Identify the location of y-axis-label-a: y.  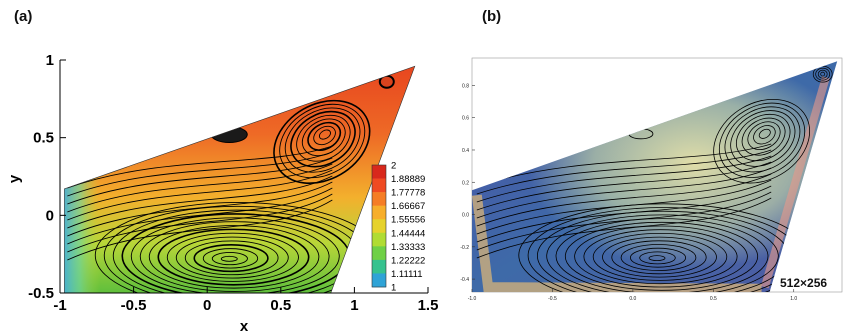
(14, 178).